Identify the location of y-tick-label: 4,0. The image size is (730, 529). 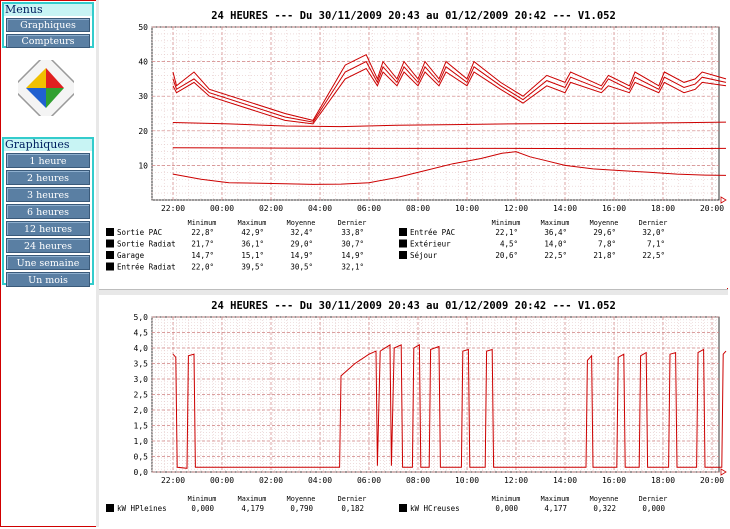
(141, 348).